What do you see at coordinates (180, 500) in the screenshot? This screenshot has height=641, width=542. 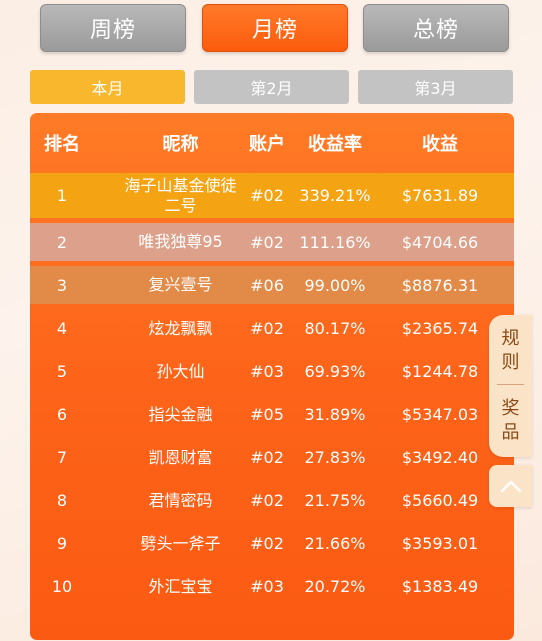 I see `row-name: 君情密码` at bounding box center [180, 500].